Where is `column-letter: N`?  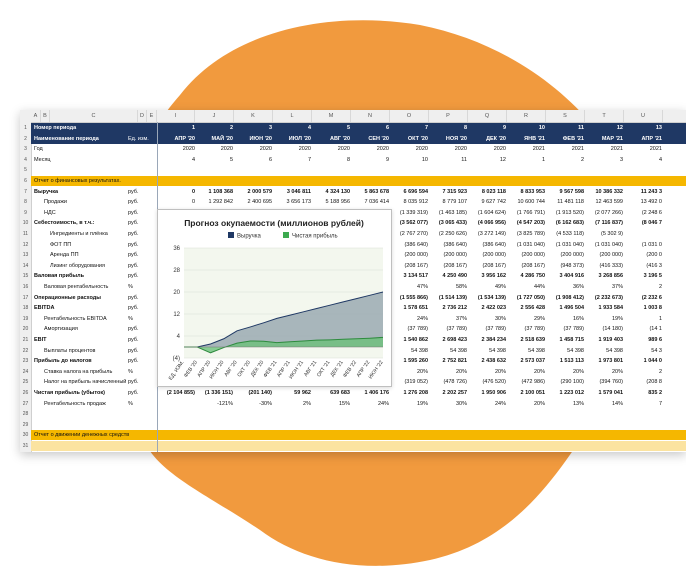
column-letter: N is located at coordinates (370, 116).